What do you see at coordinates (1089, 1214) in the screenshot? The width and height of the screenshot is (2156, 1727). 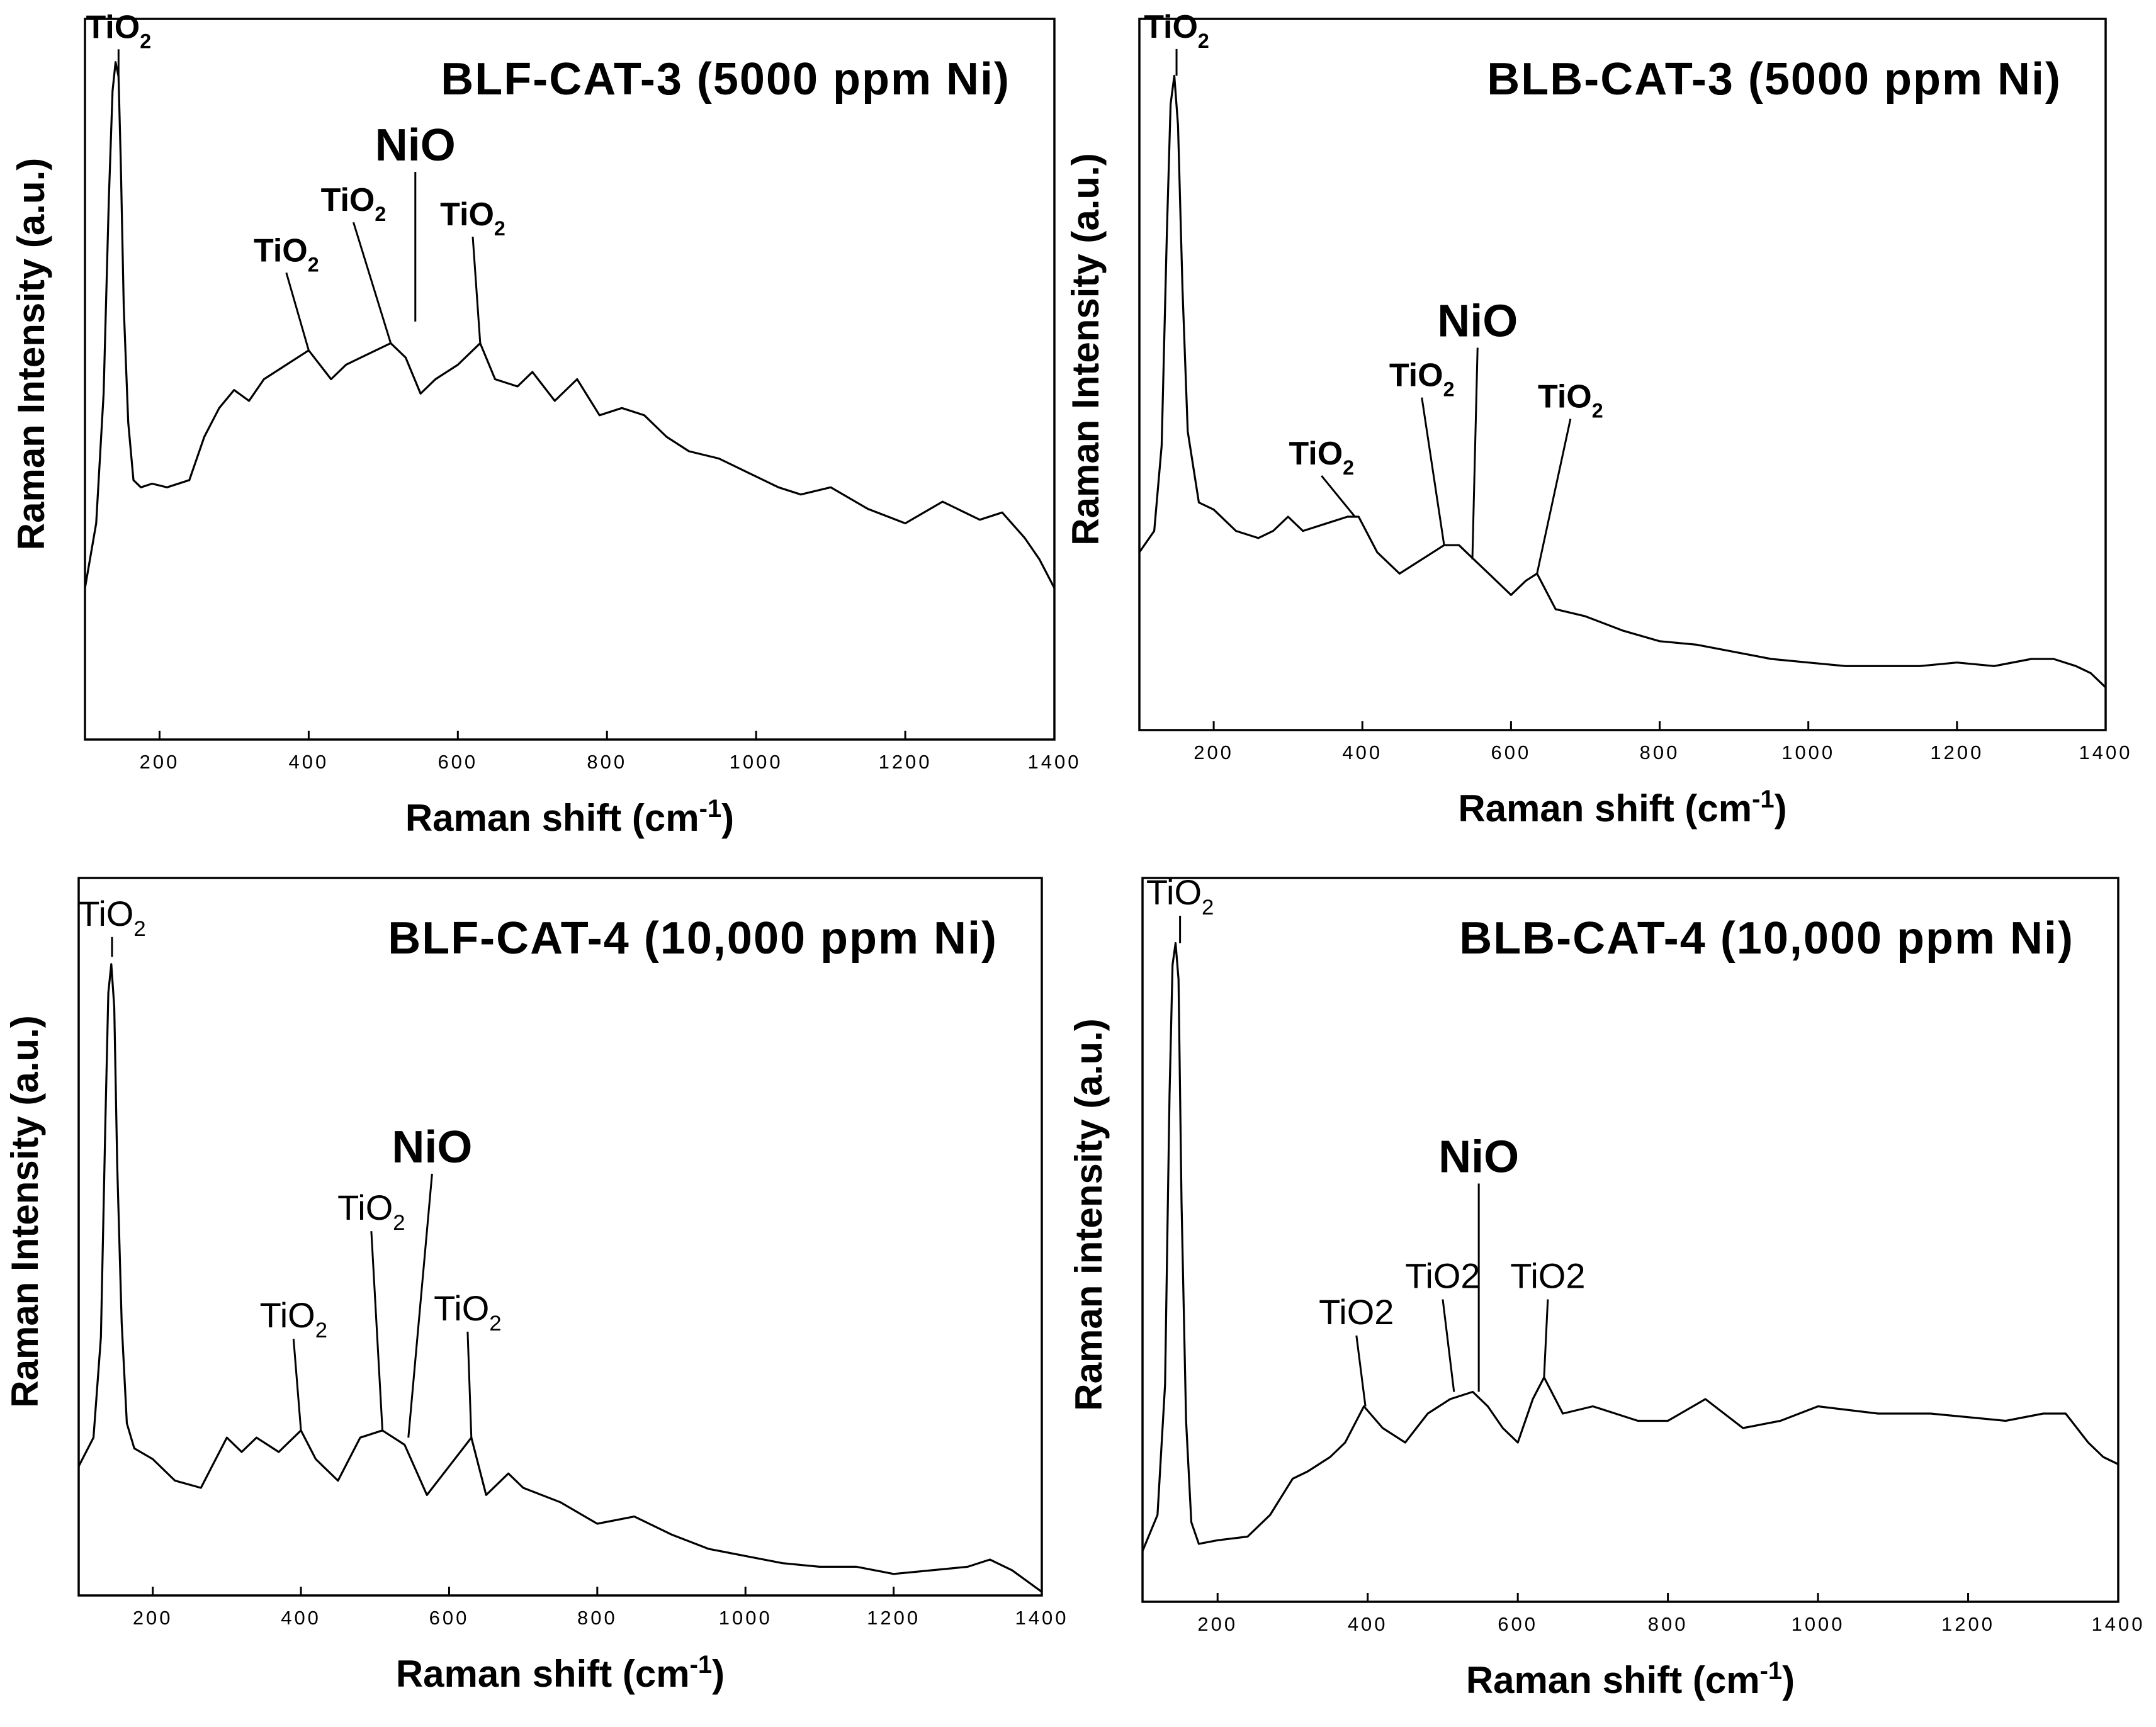 I see `y-axis-label: Raman intensity (a.u.)` at bounding box center [1089, 1214].